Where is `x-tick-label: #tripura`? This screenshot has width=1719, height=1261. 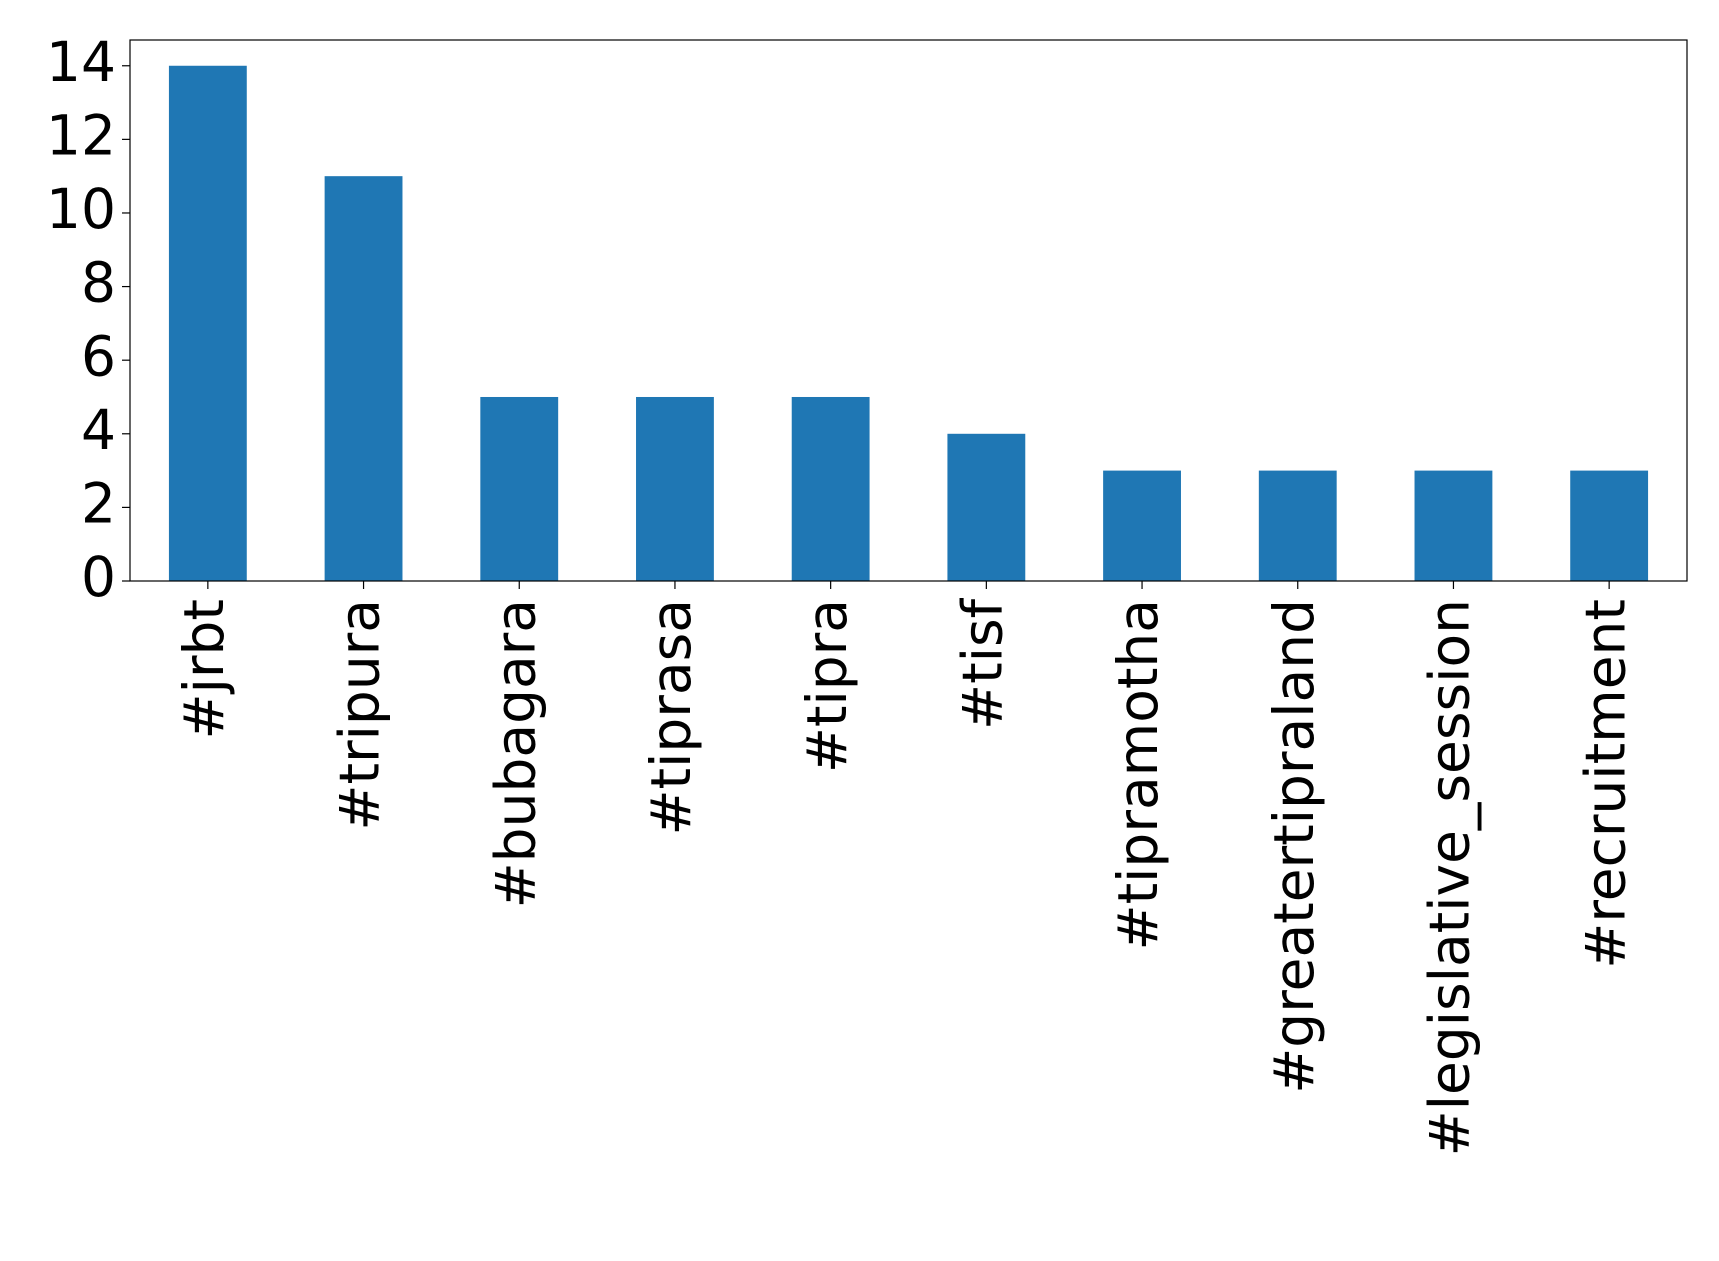
x-tick-label: #tripura is located at coordinates (360, 715).